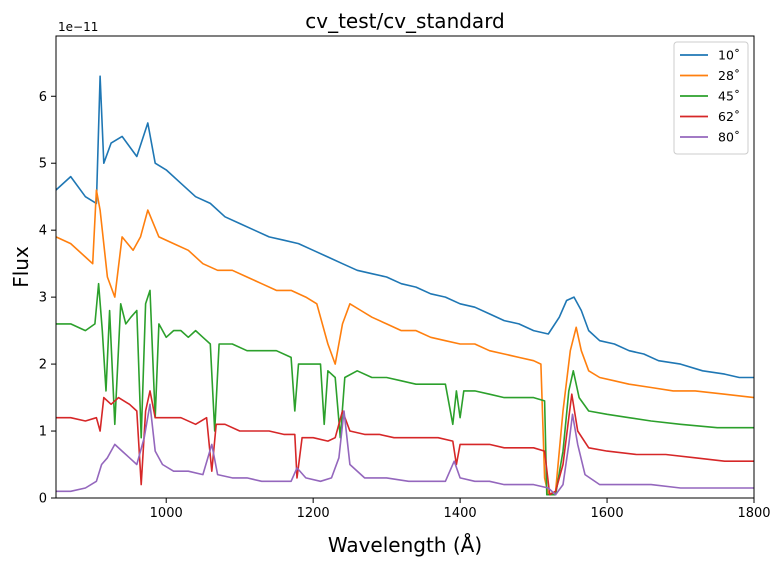  What do you see at coordinates (43, 432) in the screenshot?
I see `y-tick-label: 1` at bounding box center [43, 432].